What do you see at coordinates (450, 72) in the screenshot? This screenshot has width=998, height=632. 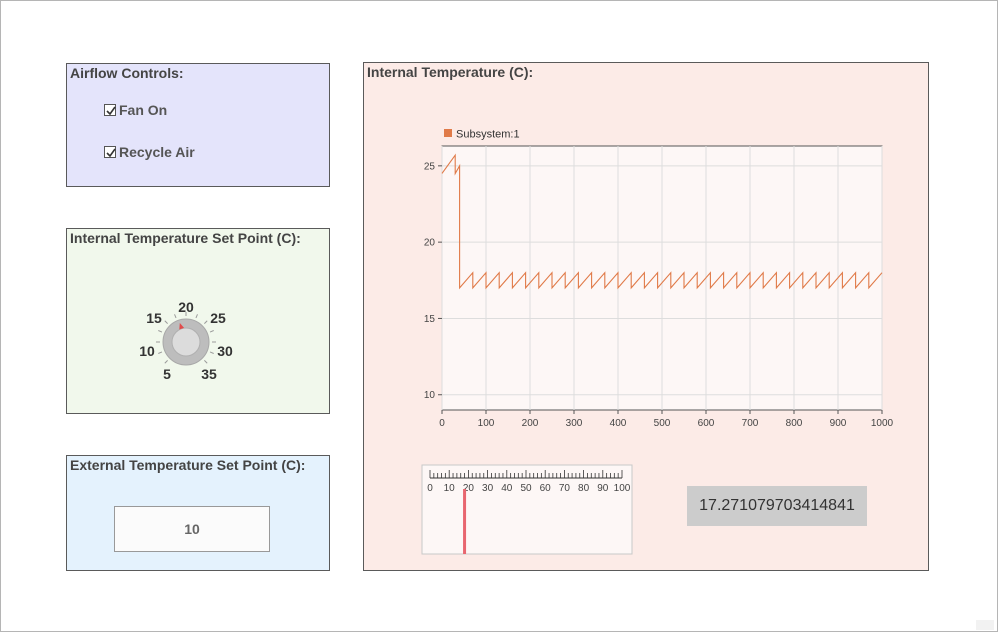 I see `internal-temperature-title: Internal Temperature (C):` at bounding box center [450, 72].